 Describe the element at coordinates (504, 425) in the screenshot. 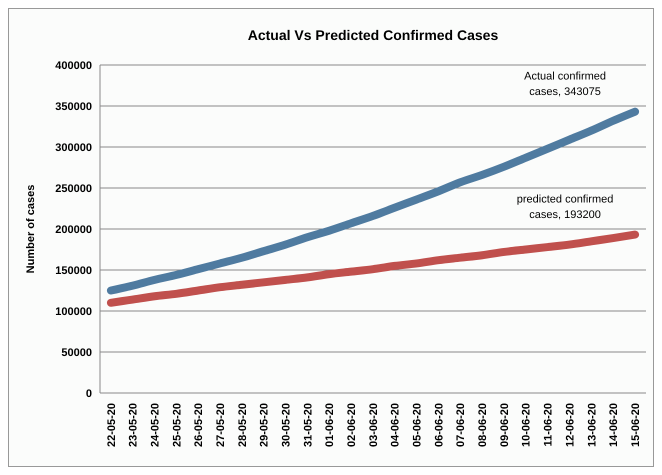

I see `x-tick-label: 09-06-20` at that location.